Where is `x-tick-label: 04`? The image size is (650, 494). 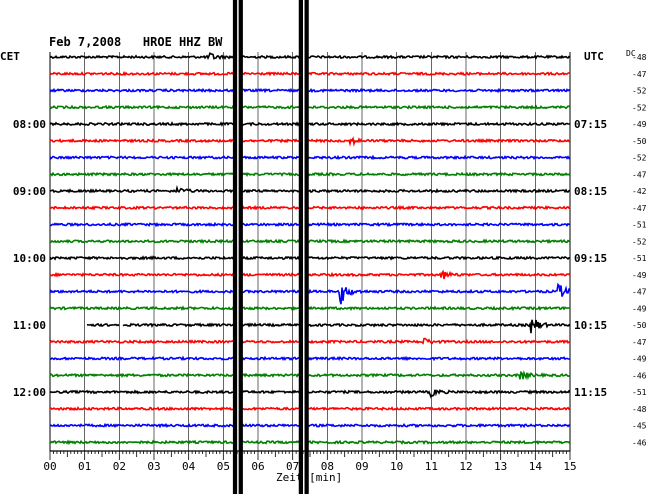 x-tick-label: 04 is located at coordinates (189, 466).